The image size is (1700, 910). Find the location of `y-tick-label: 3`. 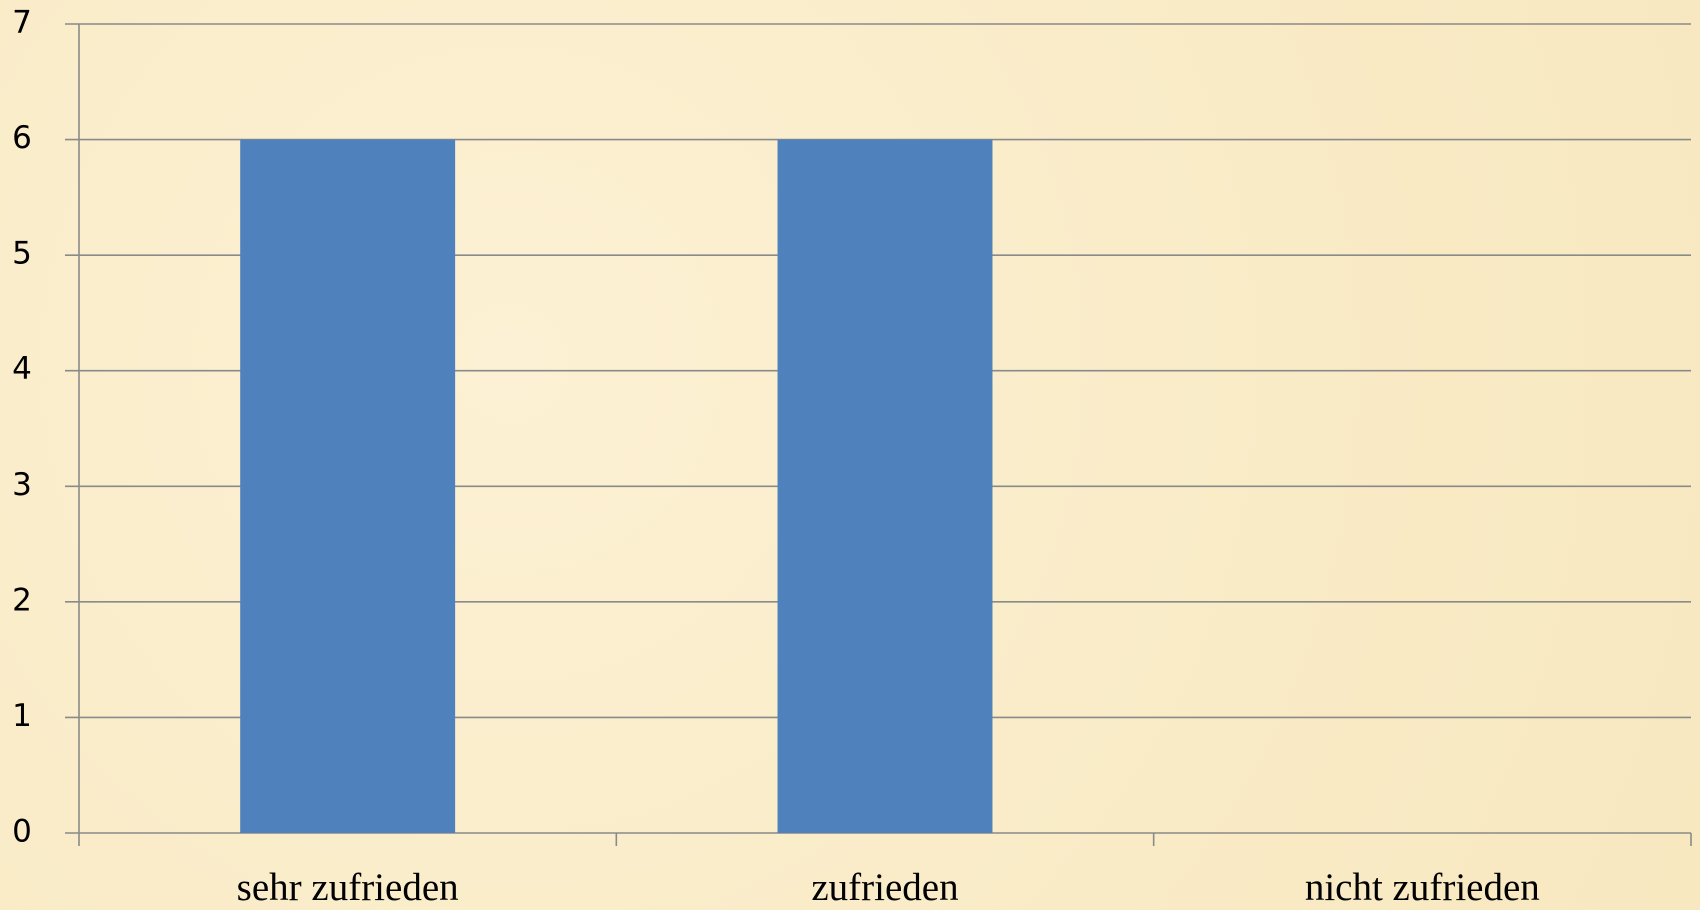

y-tick-label: 3 is located at coordinates (22, 485).